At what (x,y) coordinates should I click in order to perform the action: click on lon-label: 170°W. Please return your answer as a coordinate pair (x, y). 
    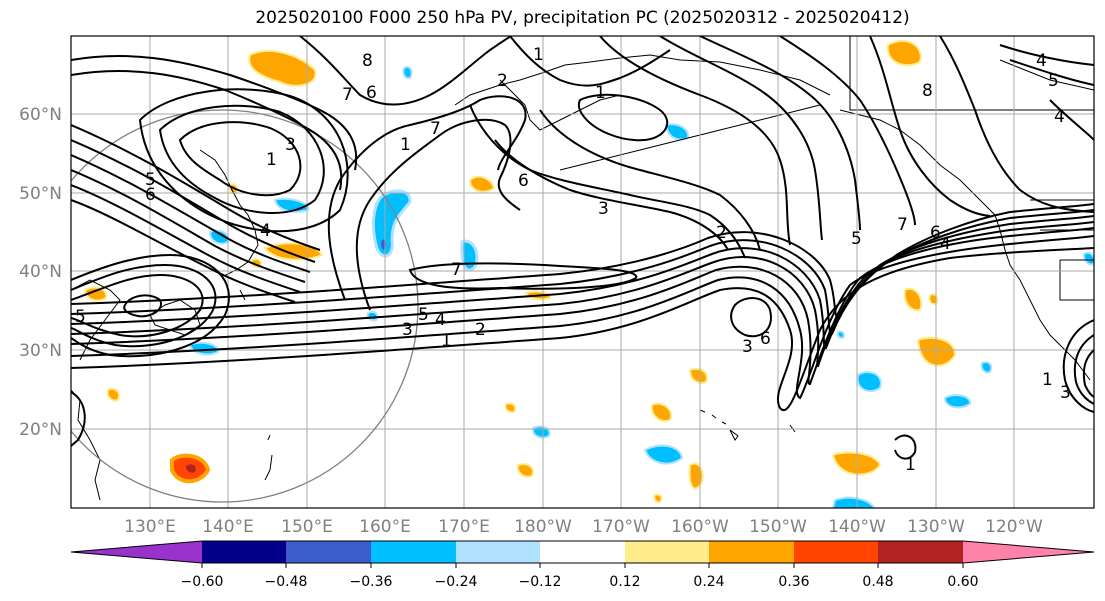
    Looking at the image, I should click on (621, 527).